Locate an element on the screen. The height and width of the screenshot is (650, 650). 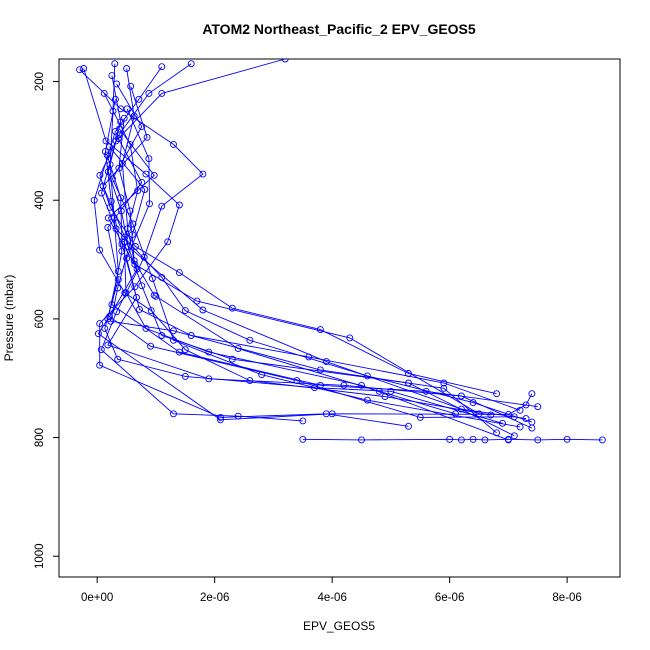
y-tick-label: 800 is located at coordinates (40, 437).